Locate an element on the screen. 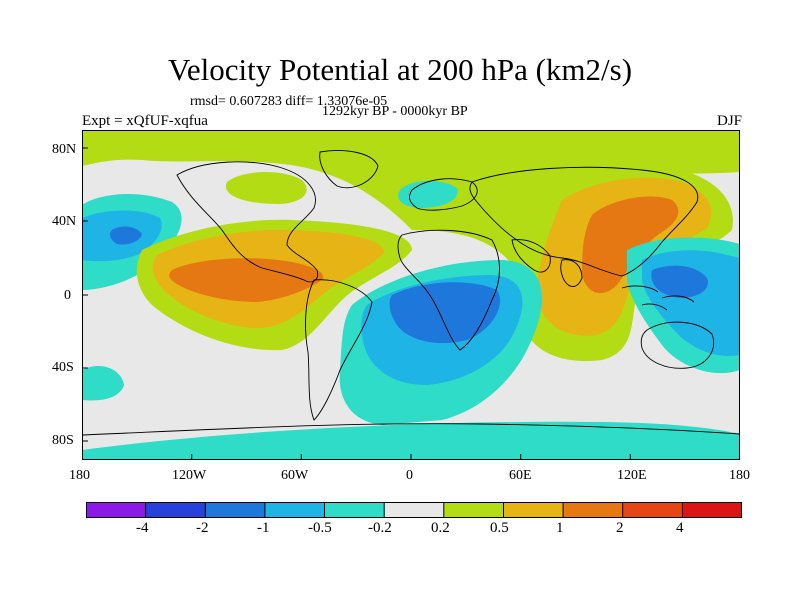 The width and height of the screenshot is (800, 600). colorbar is located at coordinates (414, 510).